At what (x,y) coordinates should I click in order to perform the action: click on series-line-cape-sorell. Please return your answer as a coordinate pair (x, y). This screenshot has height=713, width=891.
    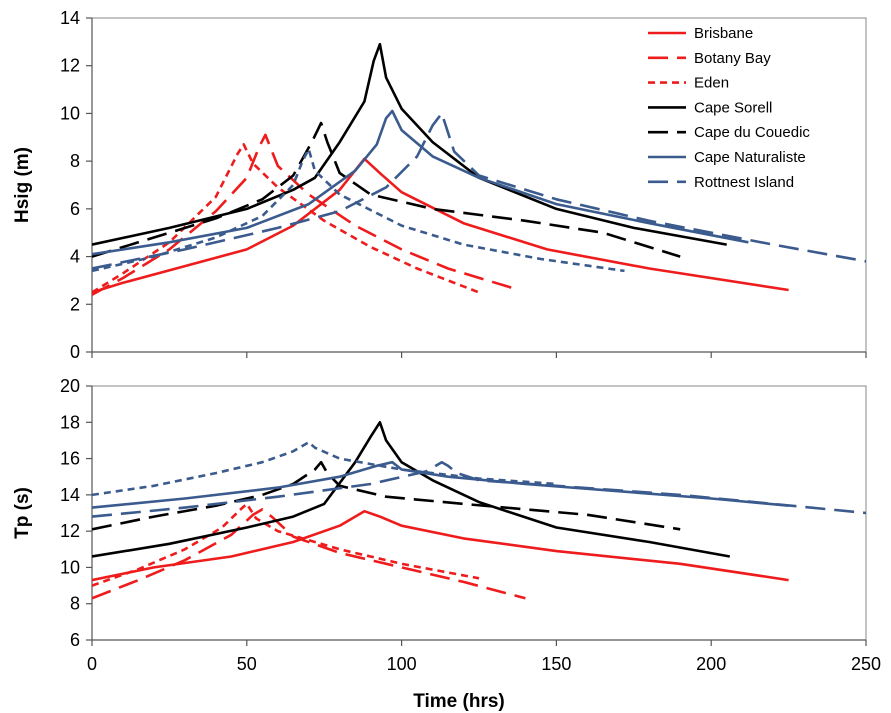
    Looking at the image, I should click on (411, 489).